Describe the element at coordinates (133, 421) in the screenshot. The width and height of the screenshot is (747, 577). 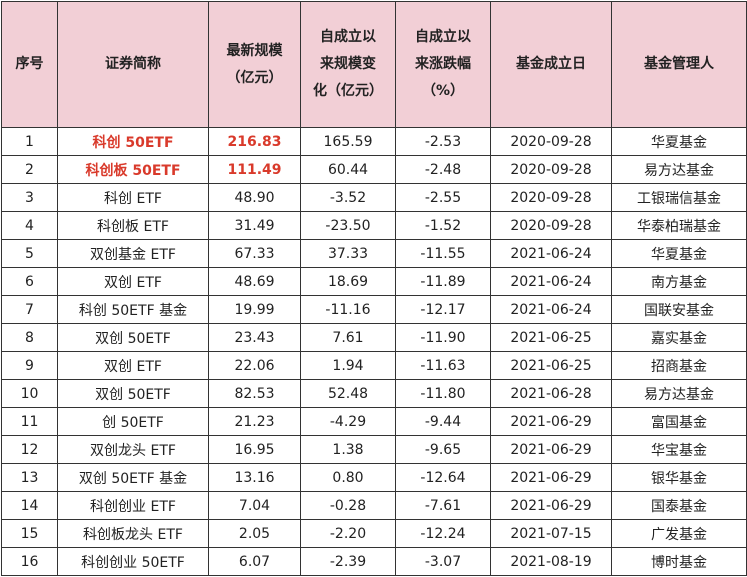
I see `cell-name: 创 50ETF` at that location.